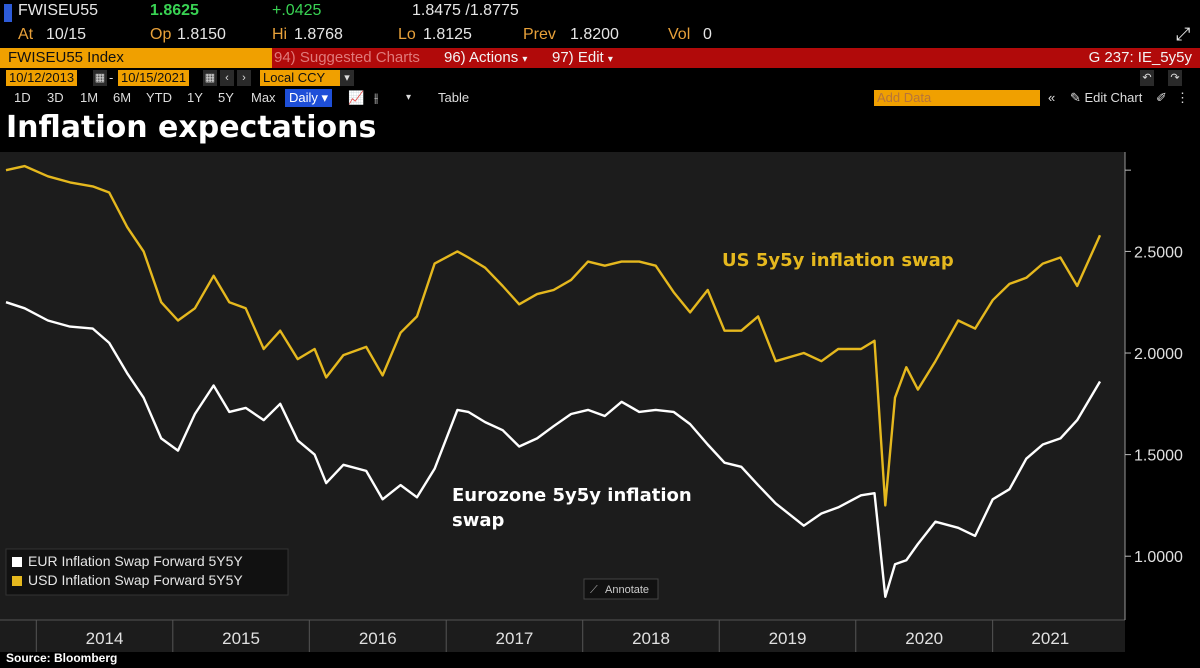 Image resolution: width=1200 pixels, height=668 pixels. I want to click on high-value: 1.8768, so click(318, 34).